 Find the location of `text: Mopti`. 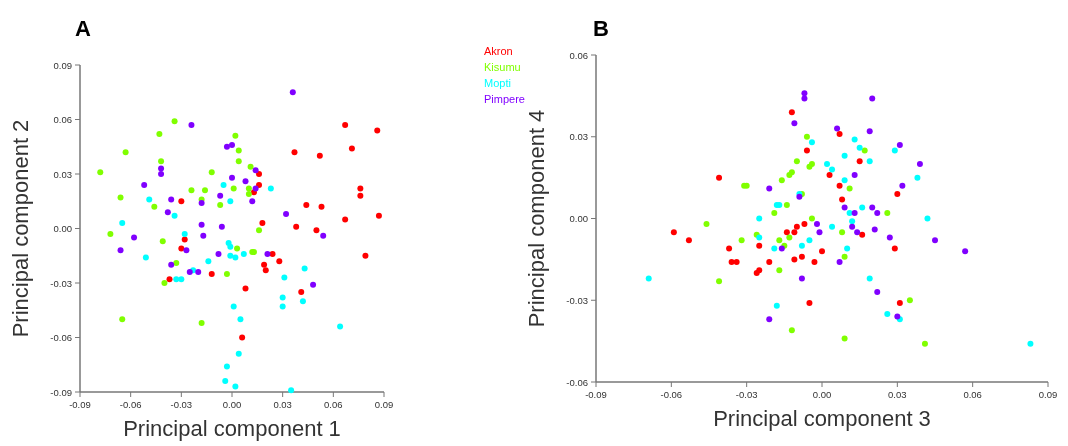

text: Mopti is located at coordinates (497, 83).